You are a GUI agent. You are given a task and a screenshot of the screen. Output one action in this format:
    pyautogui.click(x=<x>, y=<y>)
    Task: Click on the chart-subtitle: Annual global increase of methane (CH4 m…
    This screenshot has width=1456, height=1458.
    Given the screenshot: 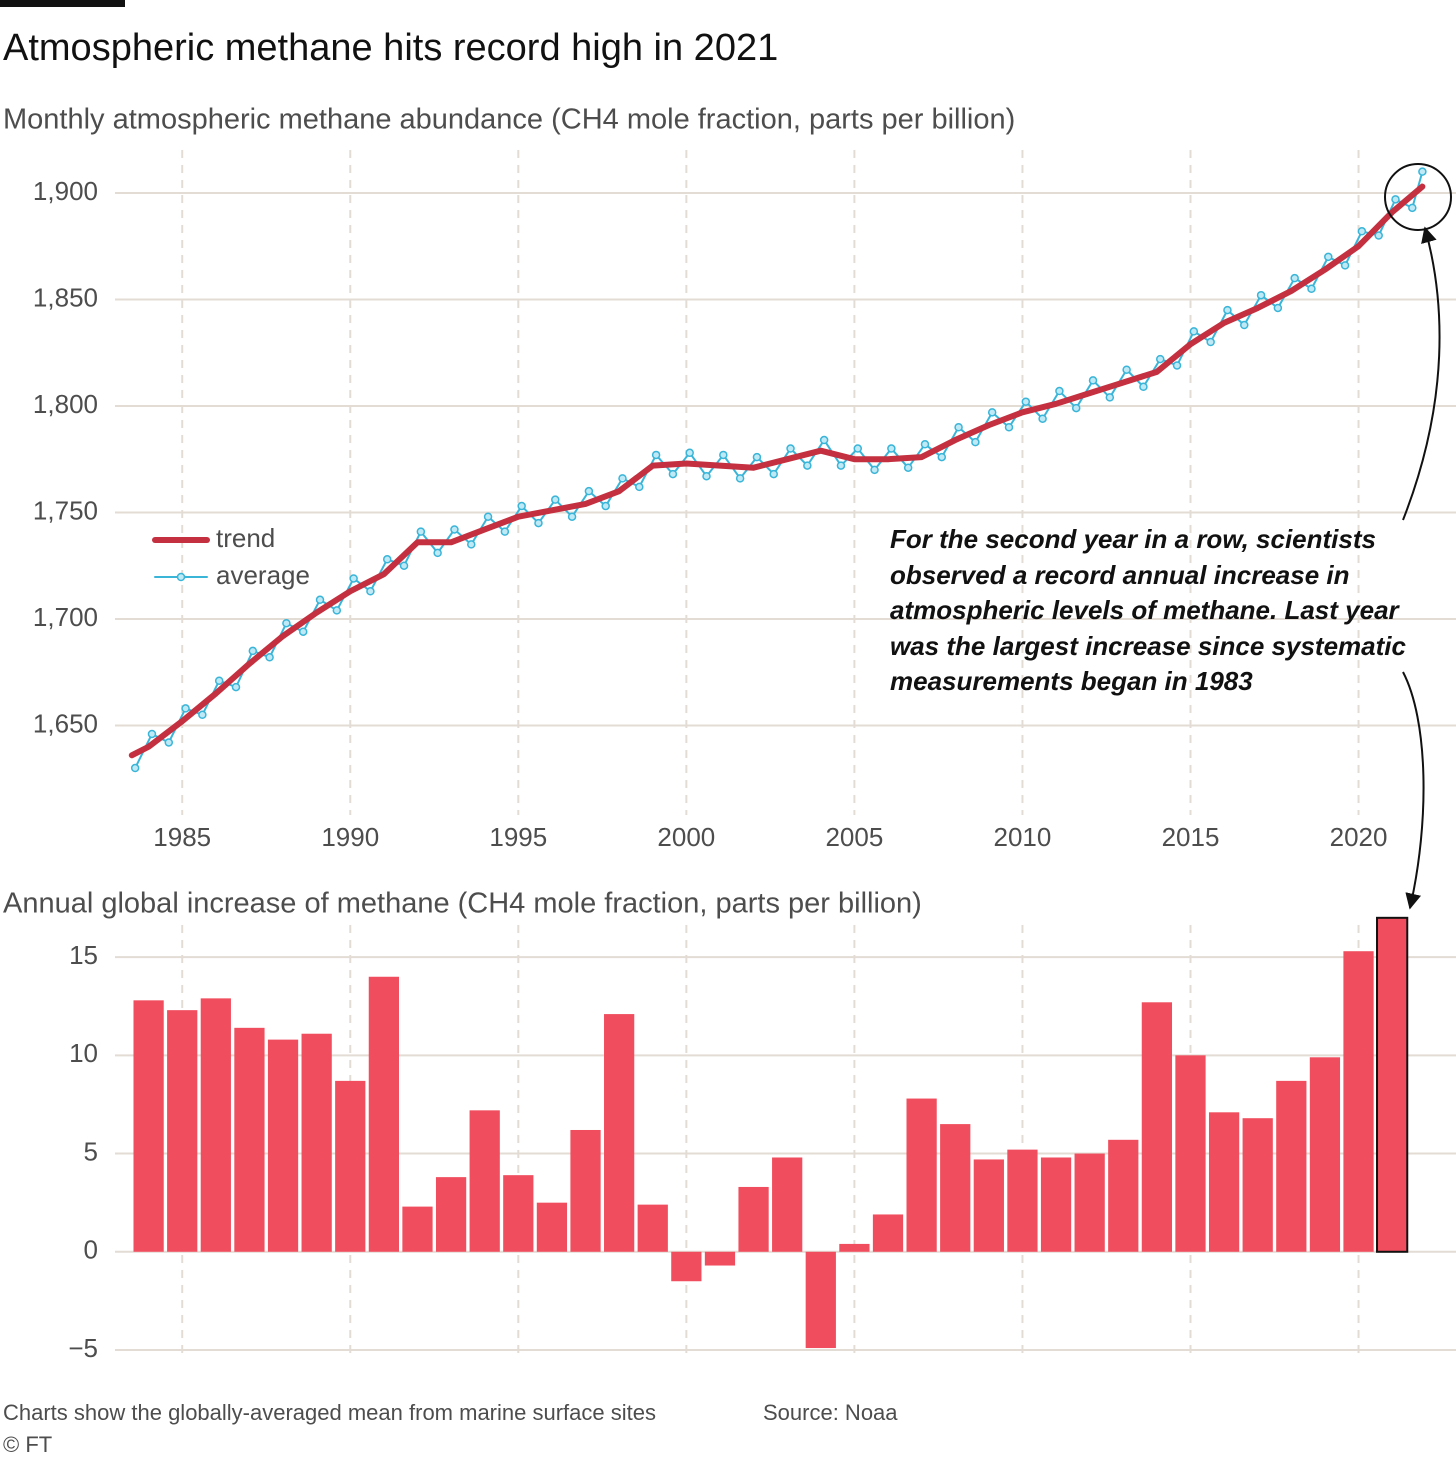 What is the action you would take?
    pyautogui.click(x=462, y=904)
    